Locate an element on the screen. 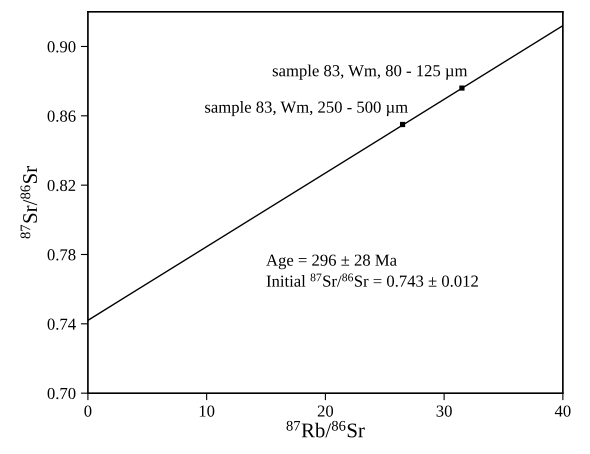  y-tick-label: 0.82 is located at coordinates (62, 186).